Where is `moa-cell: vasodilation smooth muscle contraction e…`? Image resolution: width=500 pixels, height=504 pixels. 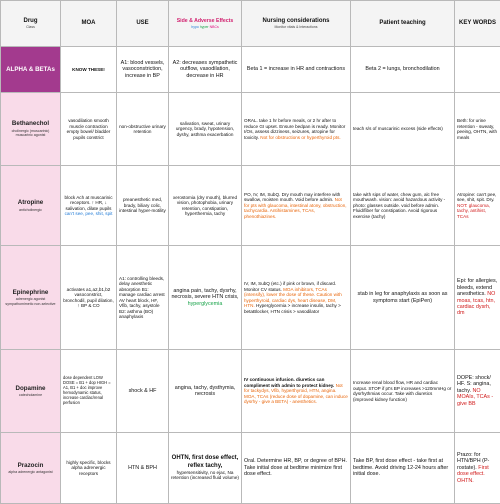 moa-cell: vasodilation smooth muscle contraction e… is located at coordinates (89, 129).